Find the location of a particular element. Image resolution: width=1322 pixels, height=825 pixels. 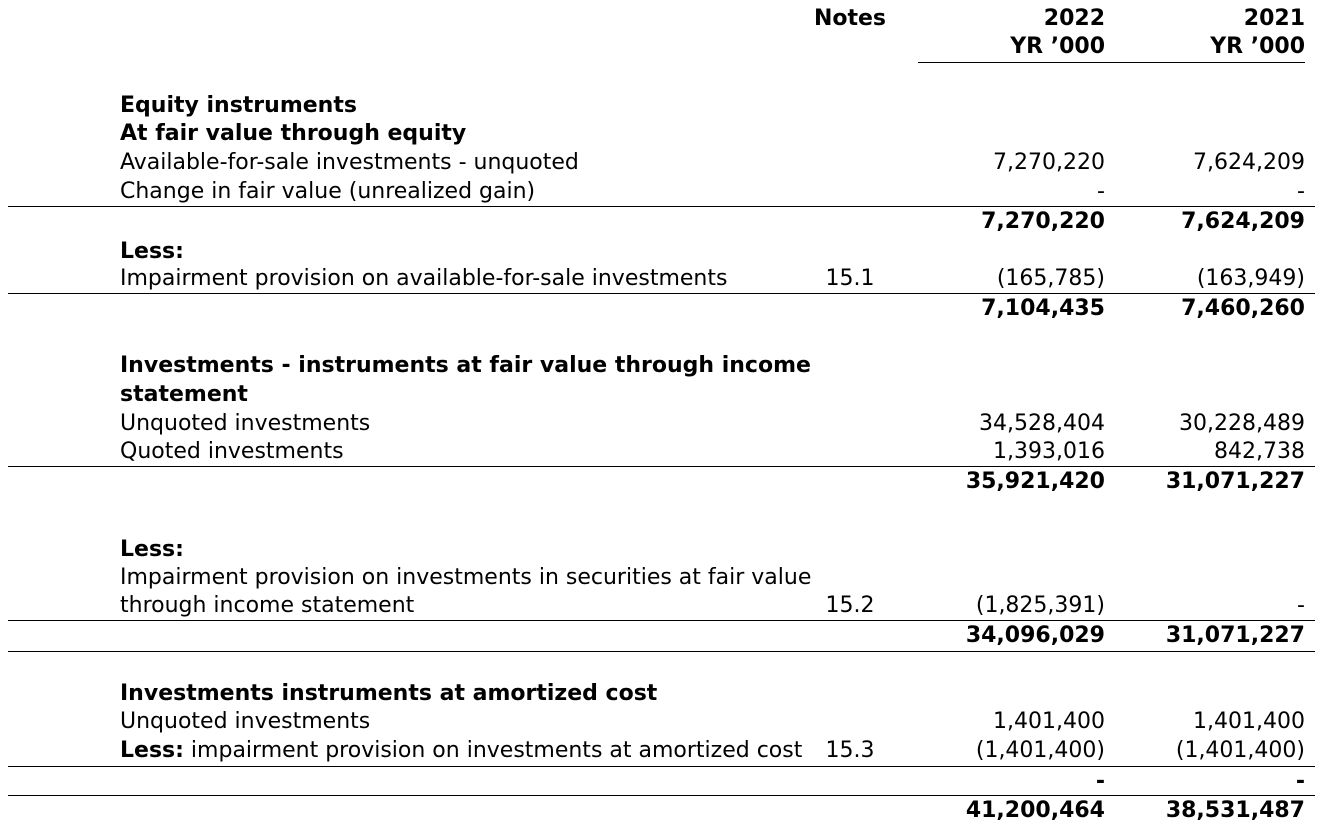

header-rule is located at coordinates (1111, 62).